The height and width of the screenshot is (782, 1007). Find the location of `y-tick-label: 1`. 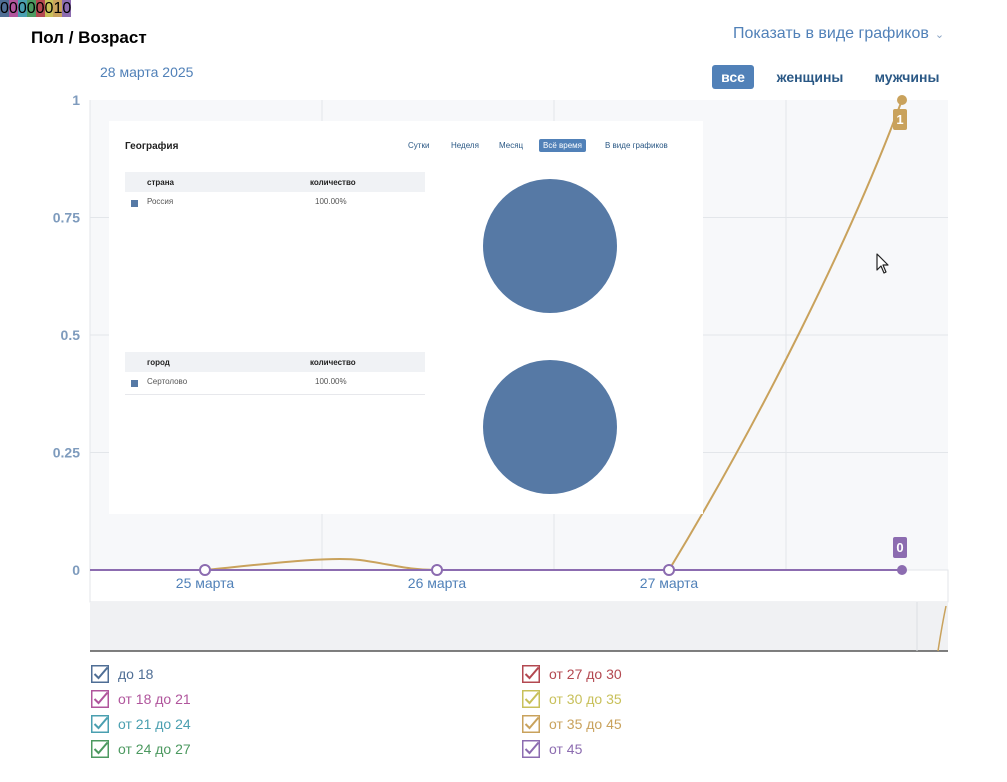

y-tick-label: 1 is located at coordinates (76, 100).